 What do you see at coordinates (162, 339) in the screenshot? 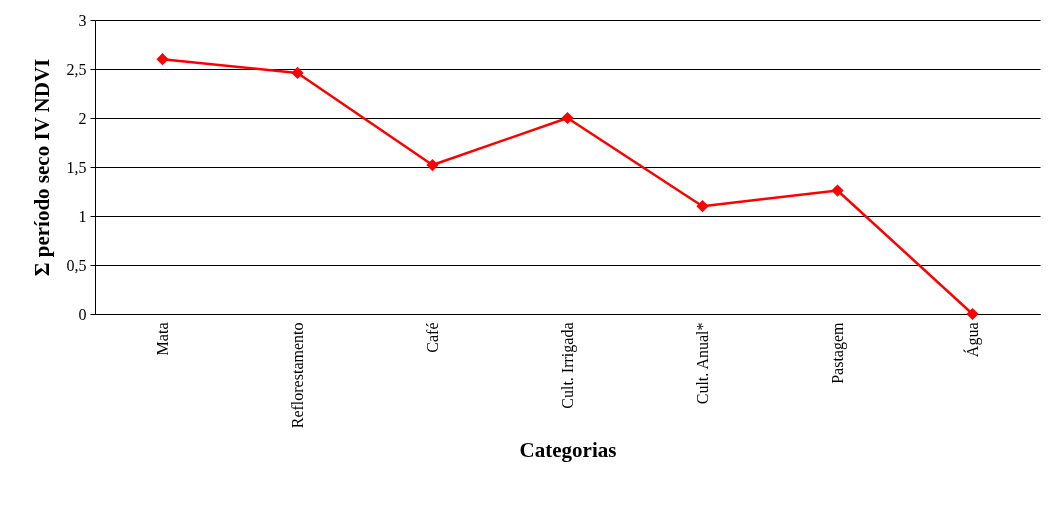
I see `x-tick-label: Mata` at bounding box center [162, 339].